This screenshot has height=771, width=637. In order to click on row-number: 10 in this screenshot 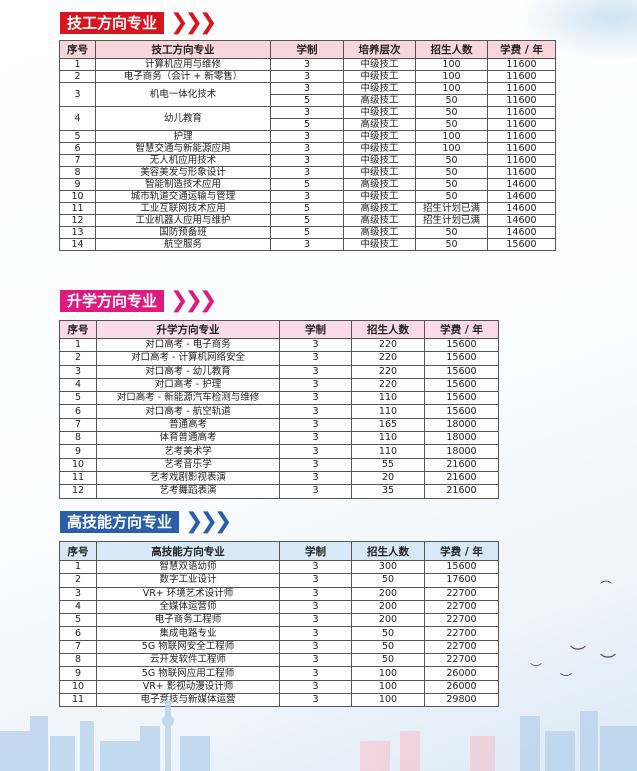, I will do `click(77, 196)`.